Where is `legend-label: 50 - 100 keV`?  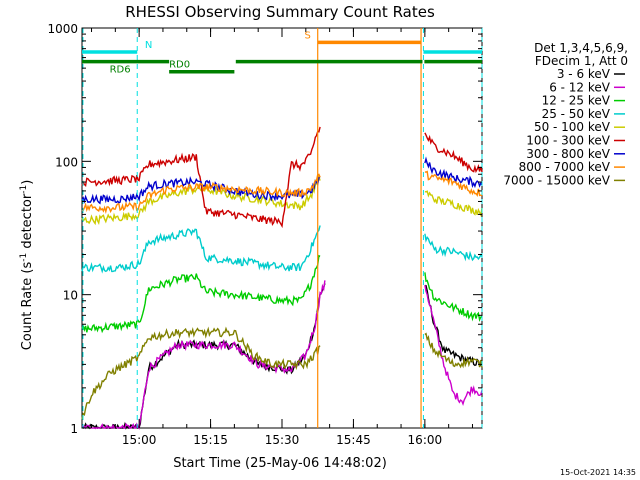 legend-label: 50 - 100 keV is located at coordinates (572, 127).